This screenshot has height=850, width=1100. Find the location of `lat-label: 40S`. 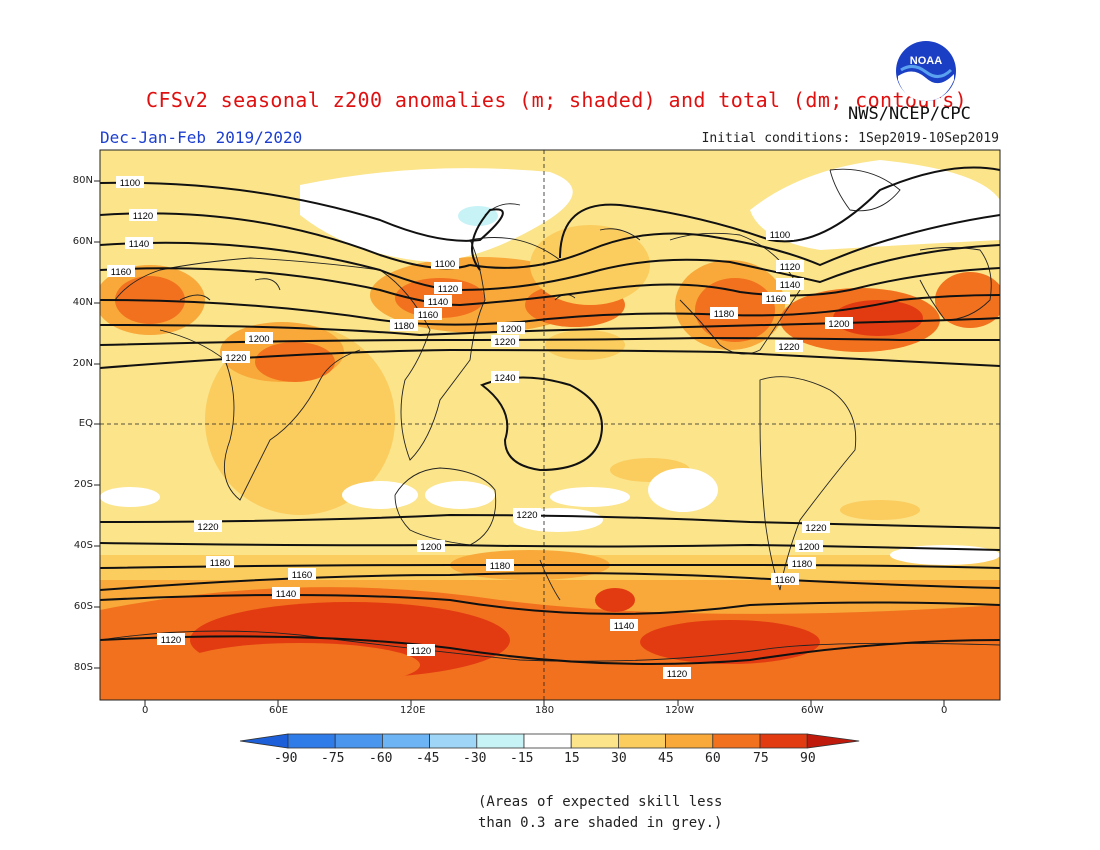

lat-label: 40S is located at coordinates (83, 545).